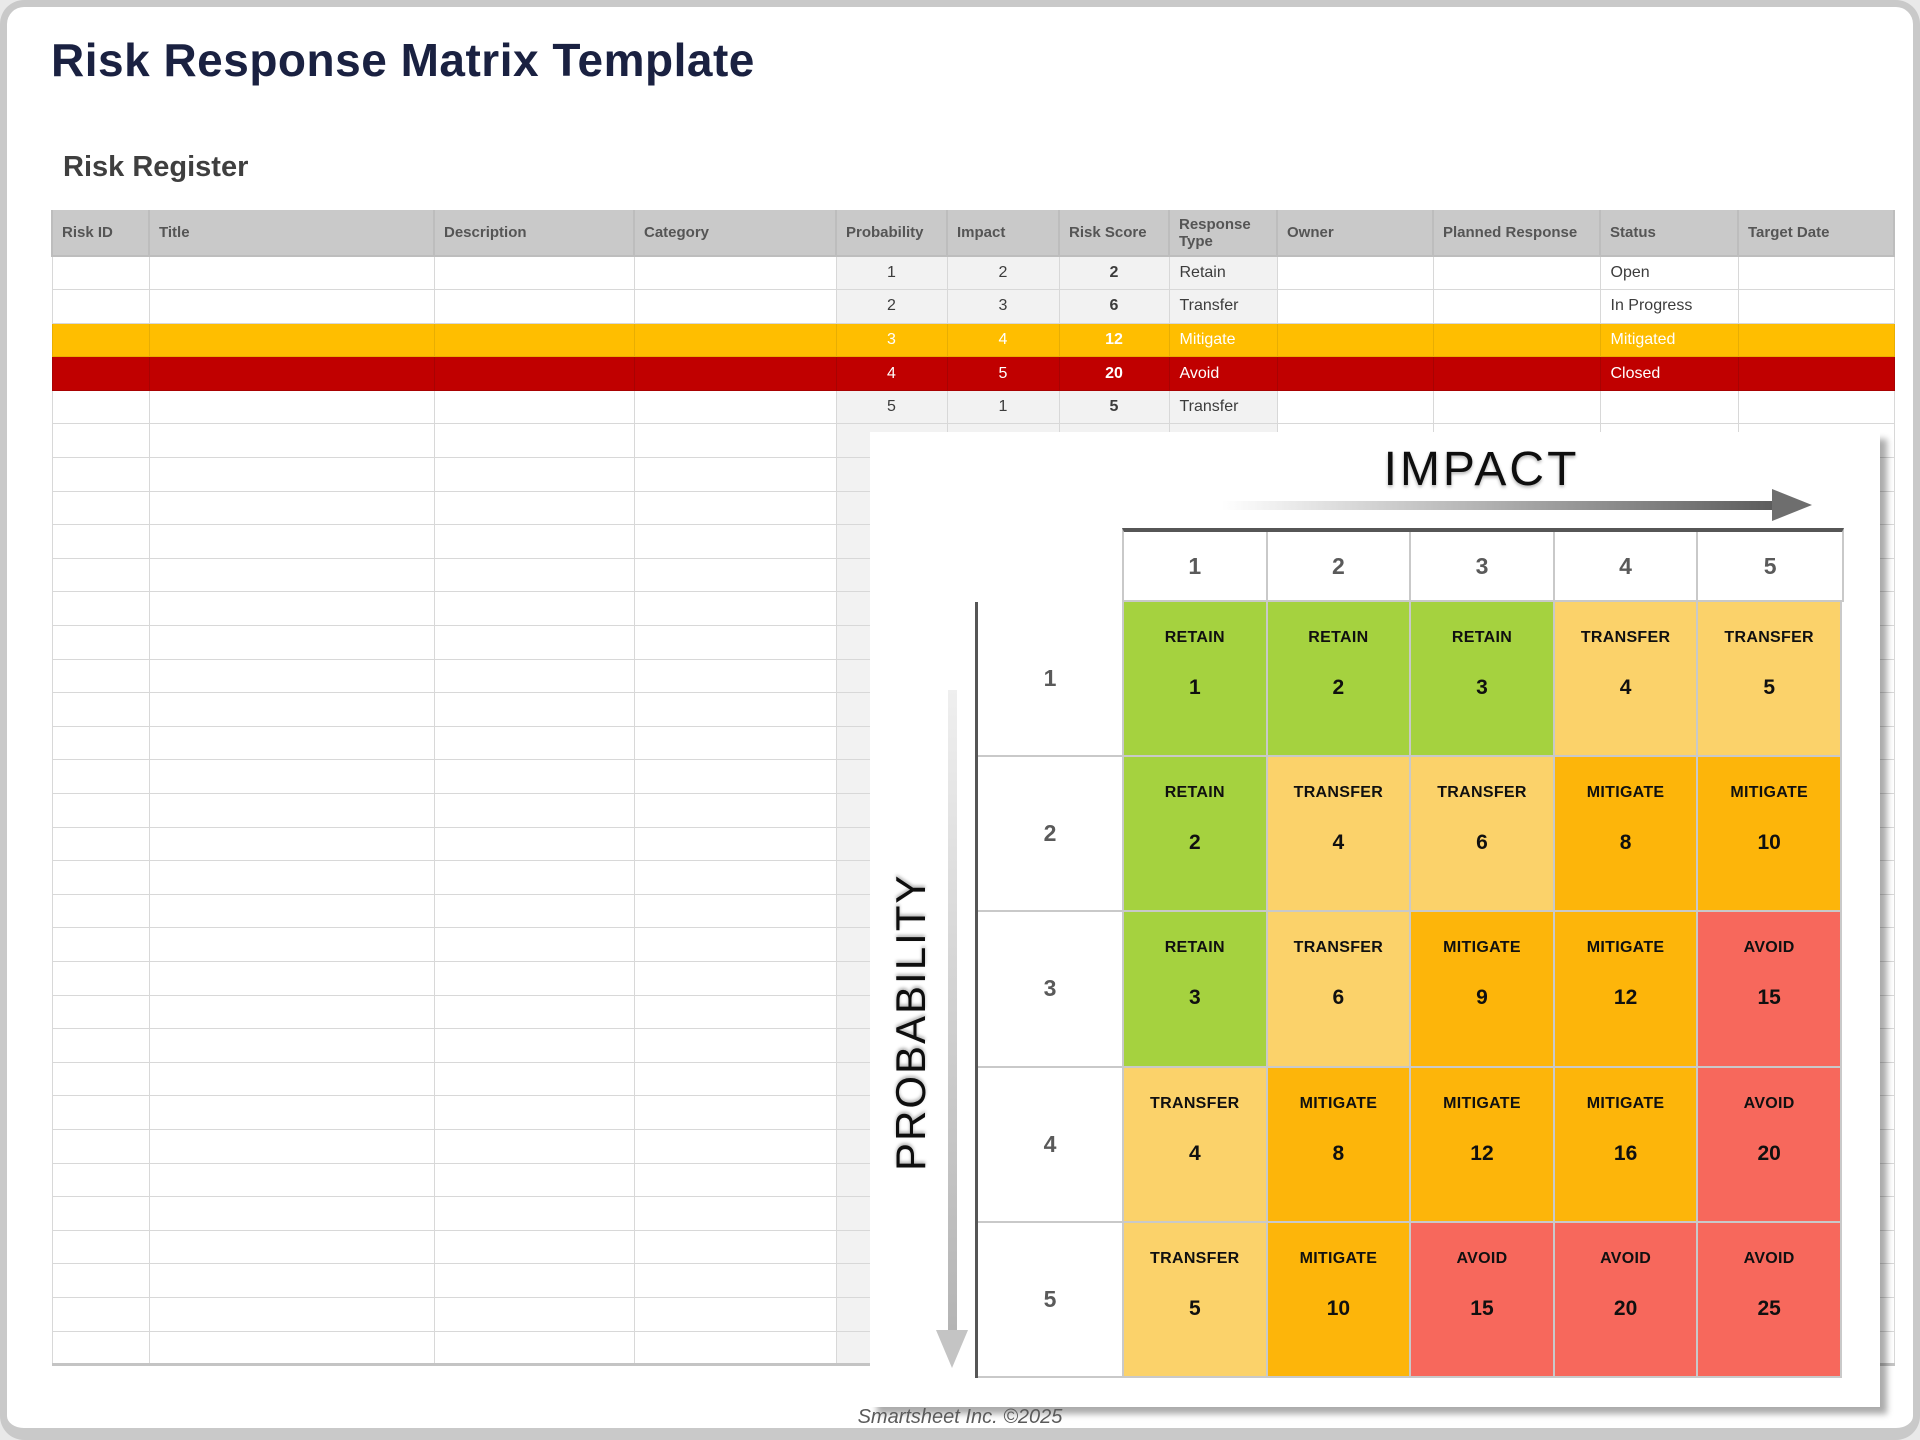  What do you see at coordinates (1003, 306) in the screenshot?
I see `register-cell-impact: 3` at bounding box center [1003, 306].